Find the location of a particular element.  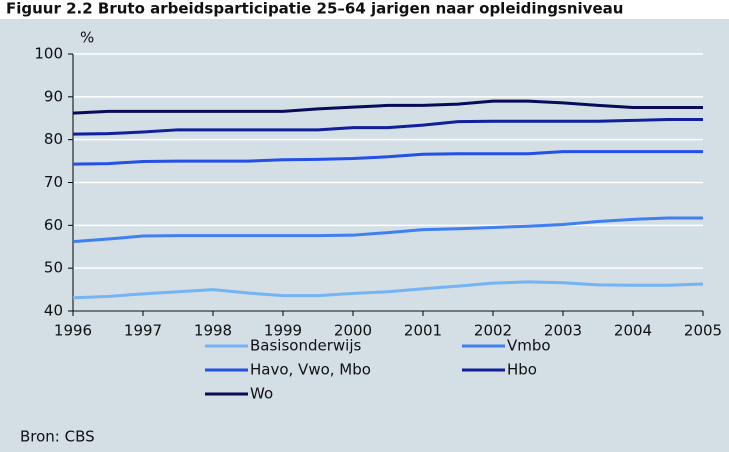

legend-label: Havo, Vwo, Mbo is located at coordinates (310, 370).